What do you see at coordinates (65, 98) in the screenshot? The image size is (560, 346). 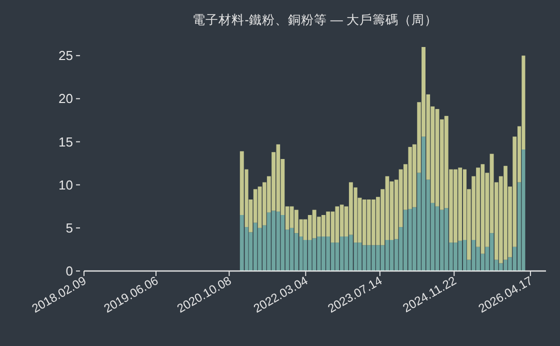 I see `y-tick-label: 20` at bounding box center [65, 98].